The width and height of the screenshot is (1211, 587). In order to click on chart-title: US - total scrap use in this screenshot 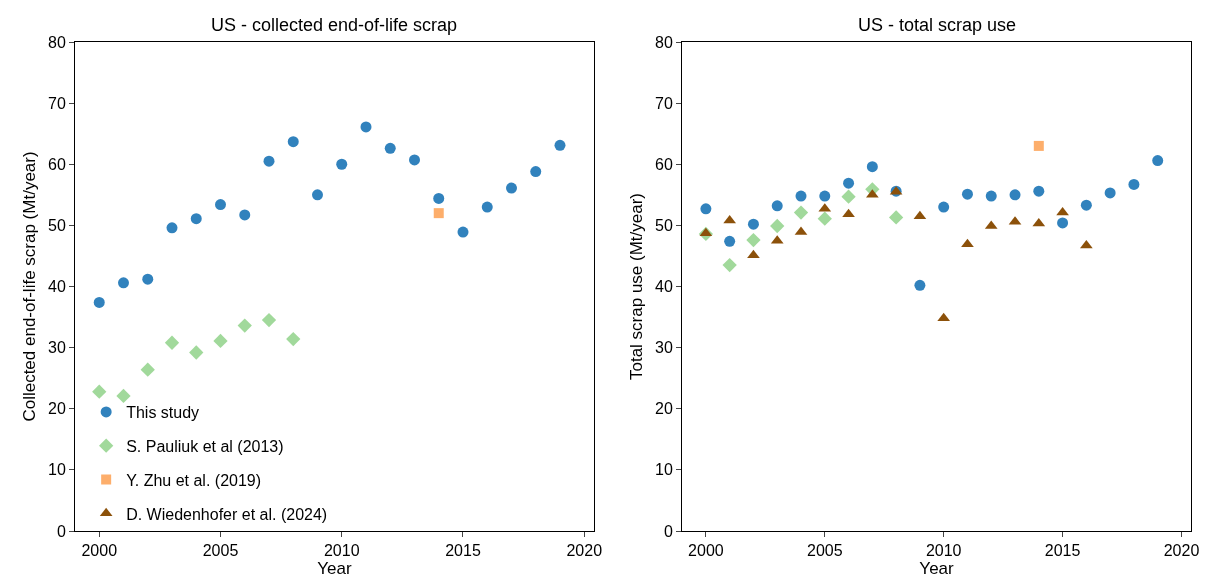, I will do `click(937, 25)`.